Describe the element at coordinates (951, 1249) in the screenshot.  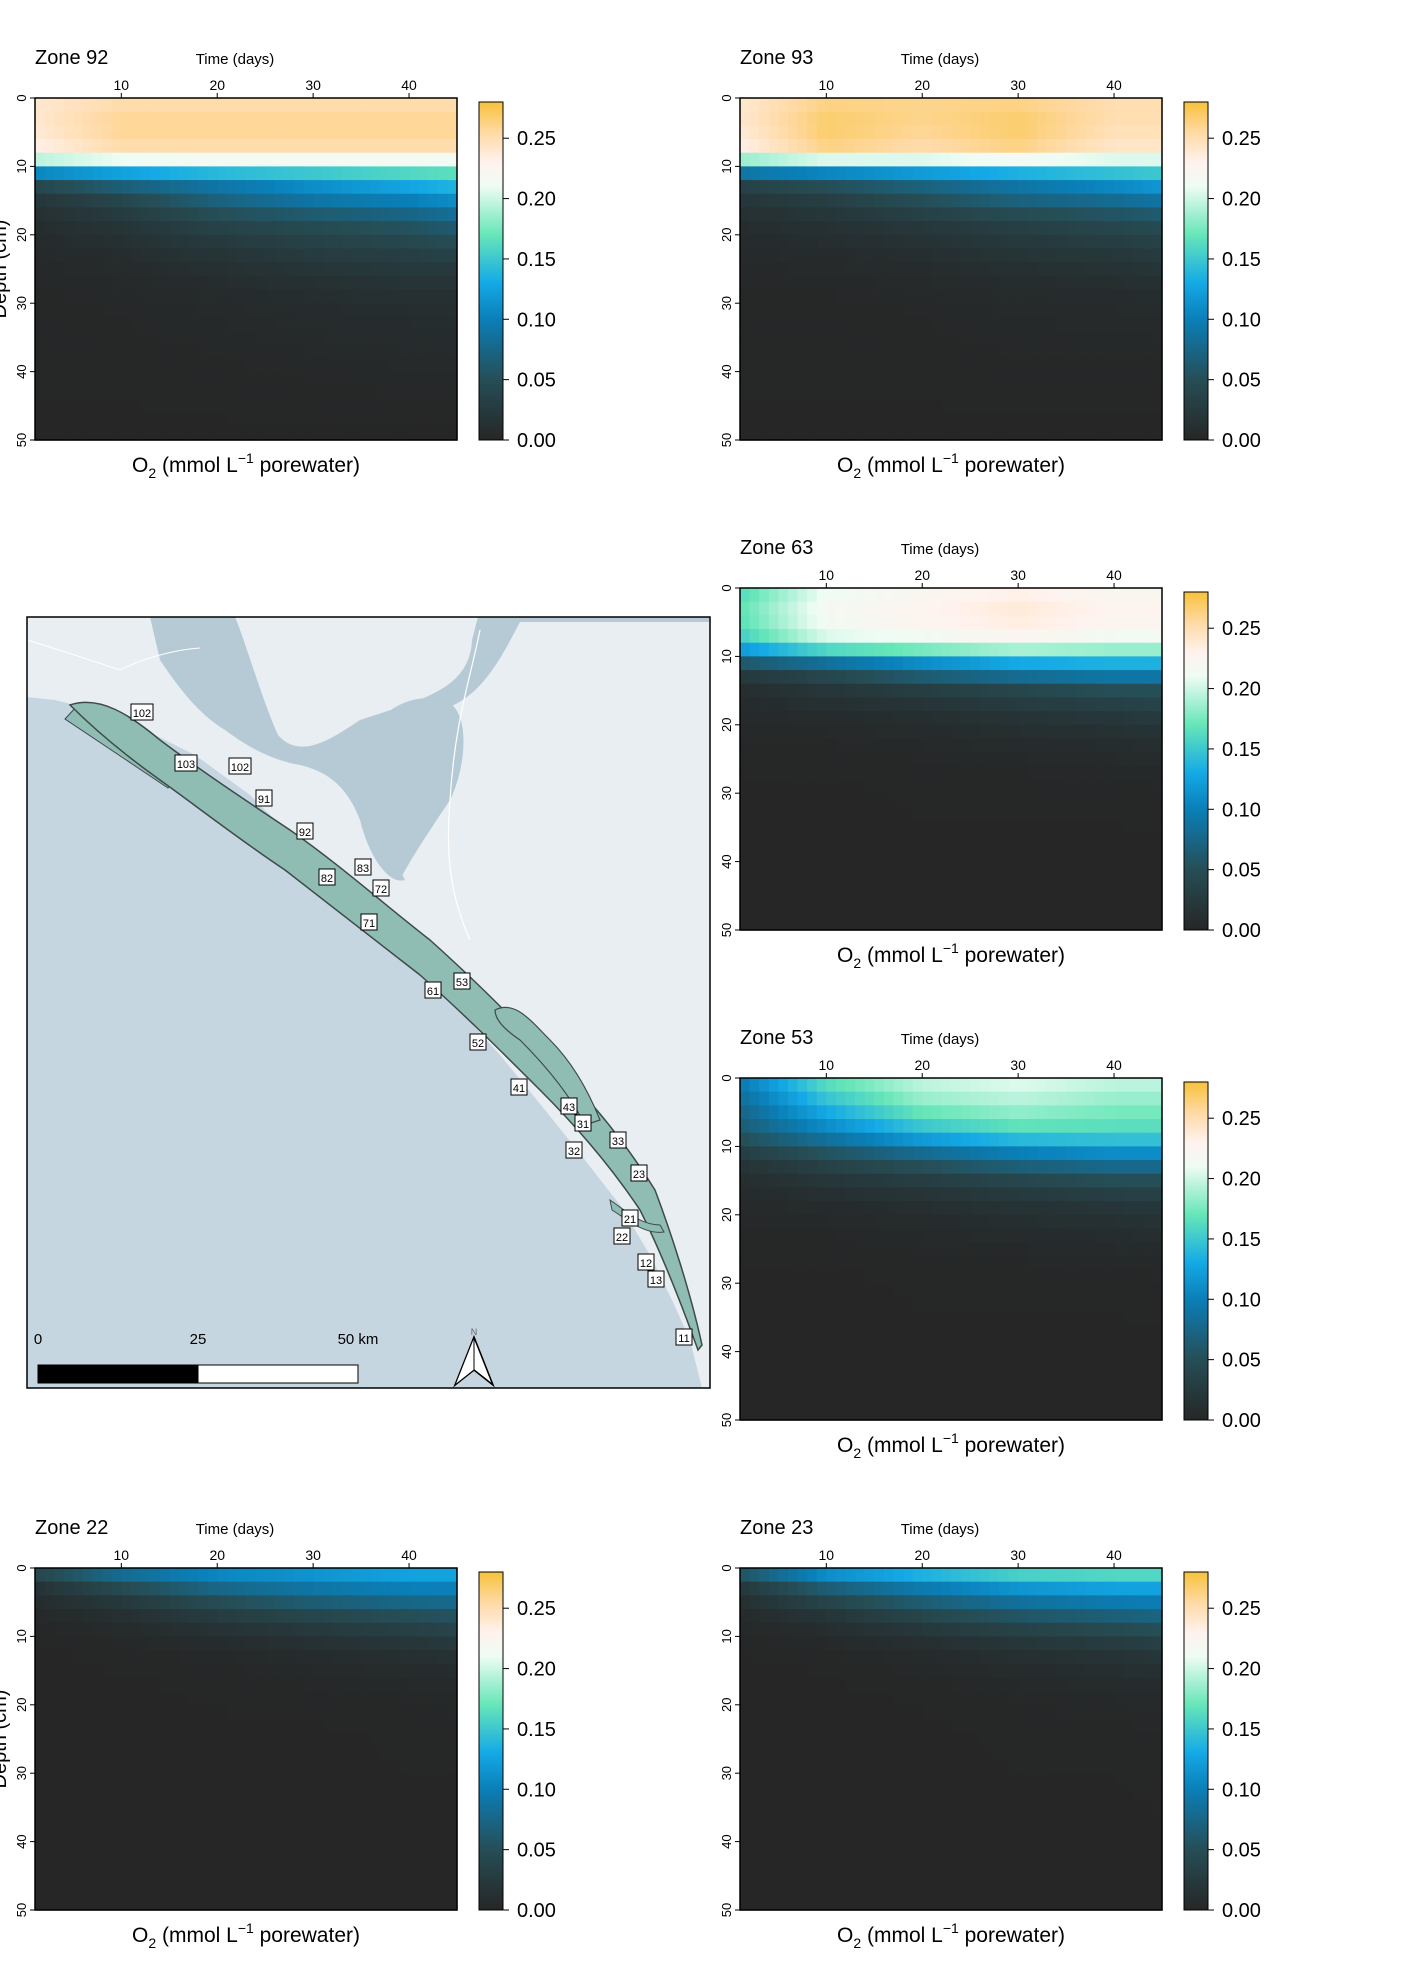
I see `heatmap-cells` at that location.